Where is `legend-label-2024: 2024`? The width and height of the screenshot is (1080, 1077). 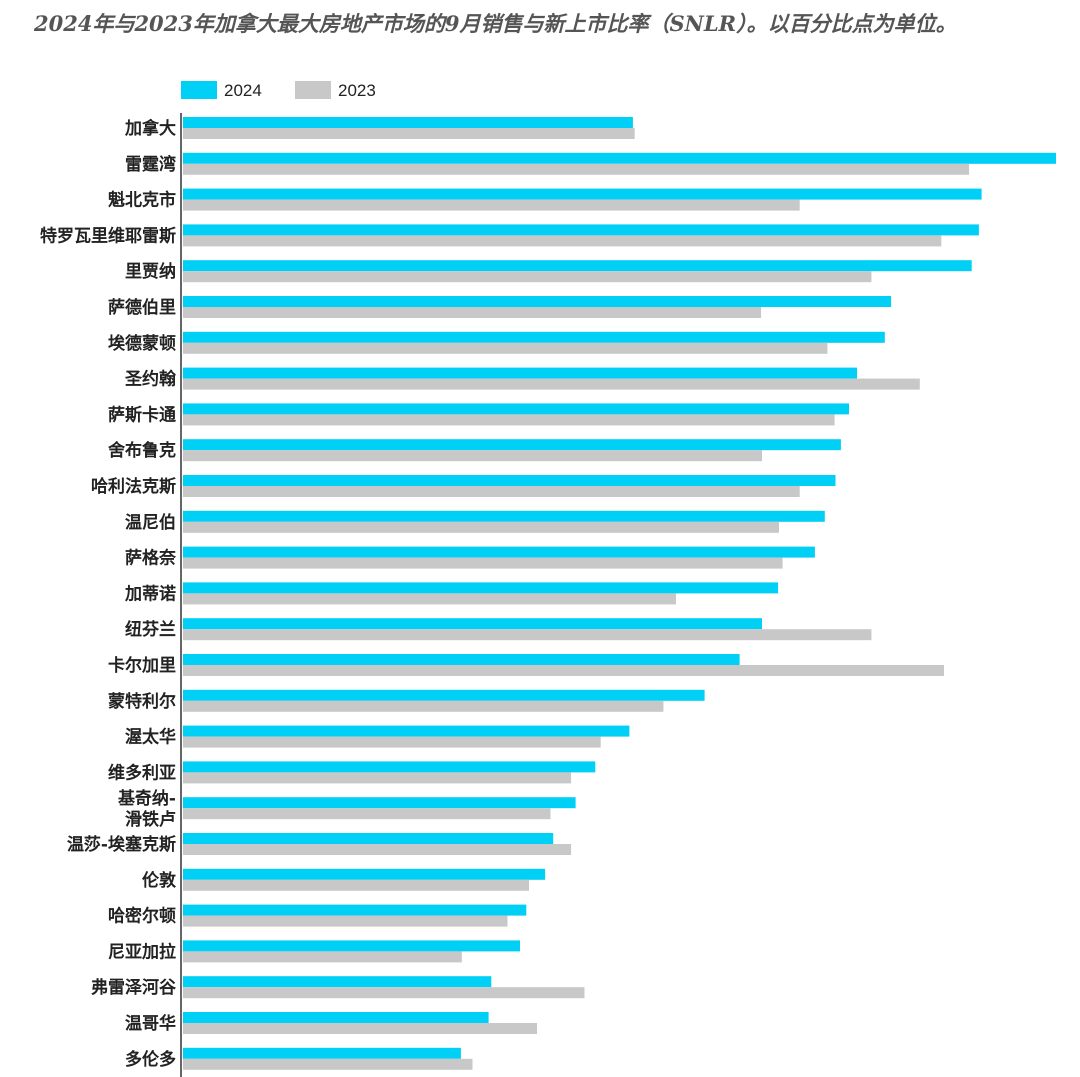
legend-label-2024: 2024 is located at coordinates (243, 90).